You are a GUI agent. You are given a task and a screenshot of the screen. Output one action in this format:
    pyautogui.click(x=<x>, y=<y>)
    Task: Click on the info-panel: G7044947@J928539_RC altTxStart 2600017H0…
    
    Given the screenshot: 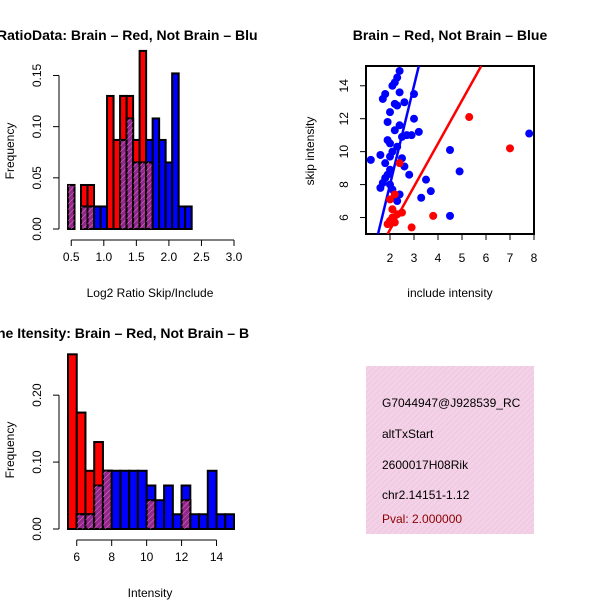 What is the action you would take?
    pyautogui.click(x=450, y=450)
    